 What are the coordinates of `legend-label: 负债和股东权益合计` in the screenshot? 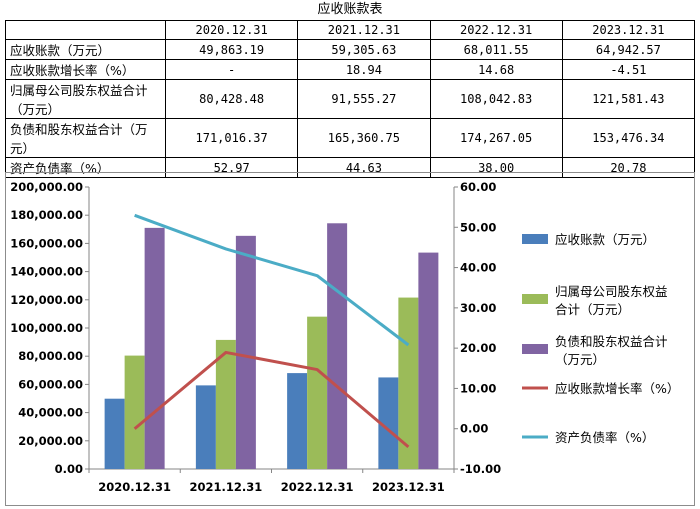 It's located at (611, 341).